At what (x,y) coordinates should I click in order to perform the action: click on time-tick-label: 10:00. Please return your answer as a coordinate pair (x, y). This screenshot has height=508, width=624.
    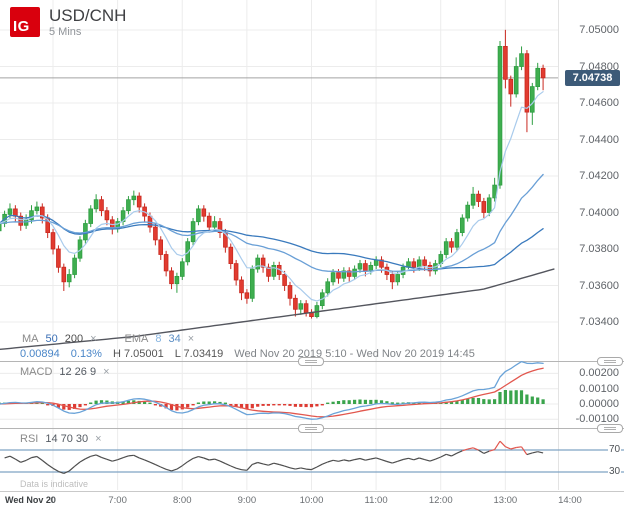
    Looking at the image, I should click on (311, 500).